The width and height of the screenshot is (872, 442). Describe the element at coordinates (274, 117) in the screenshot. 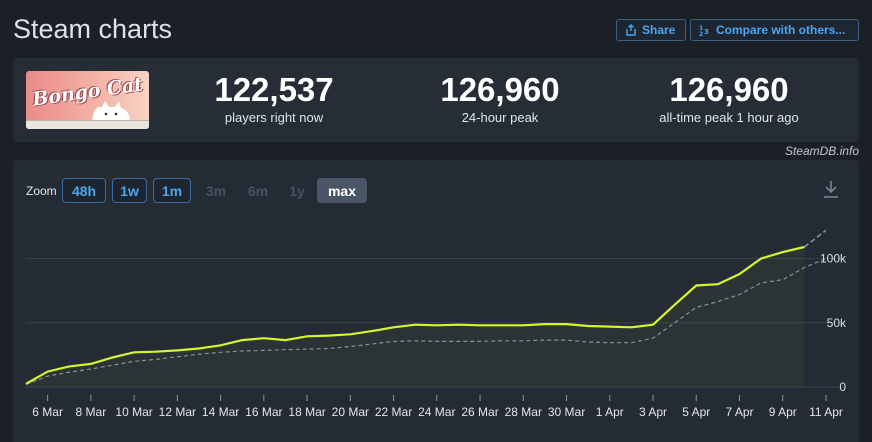

I see `current-players-label: players right now` at that location.